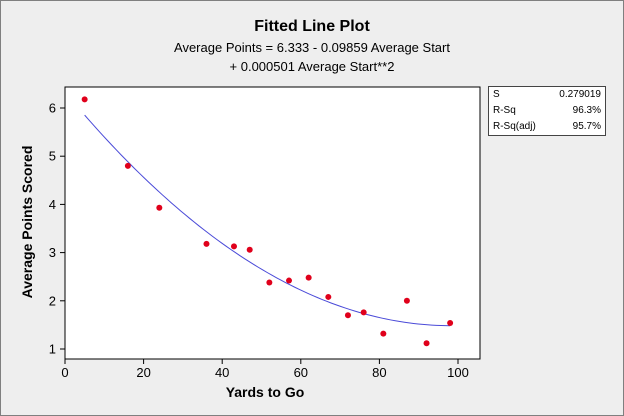 This screenshot has height=416, width=624. I want to click on y-tick-label: 6, so click(52, 108).